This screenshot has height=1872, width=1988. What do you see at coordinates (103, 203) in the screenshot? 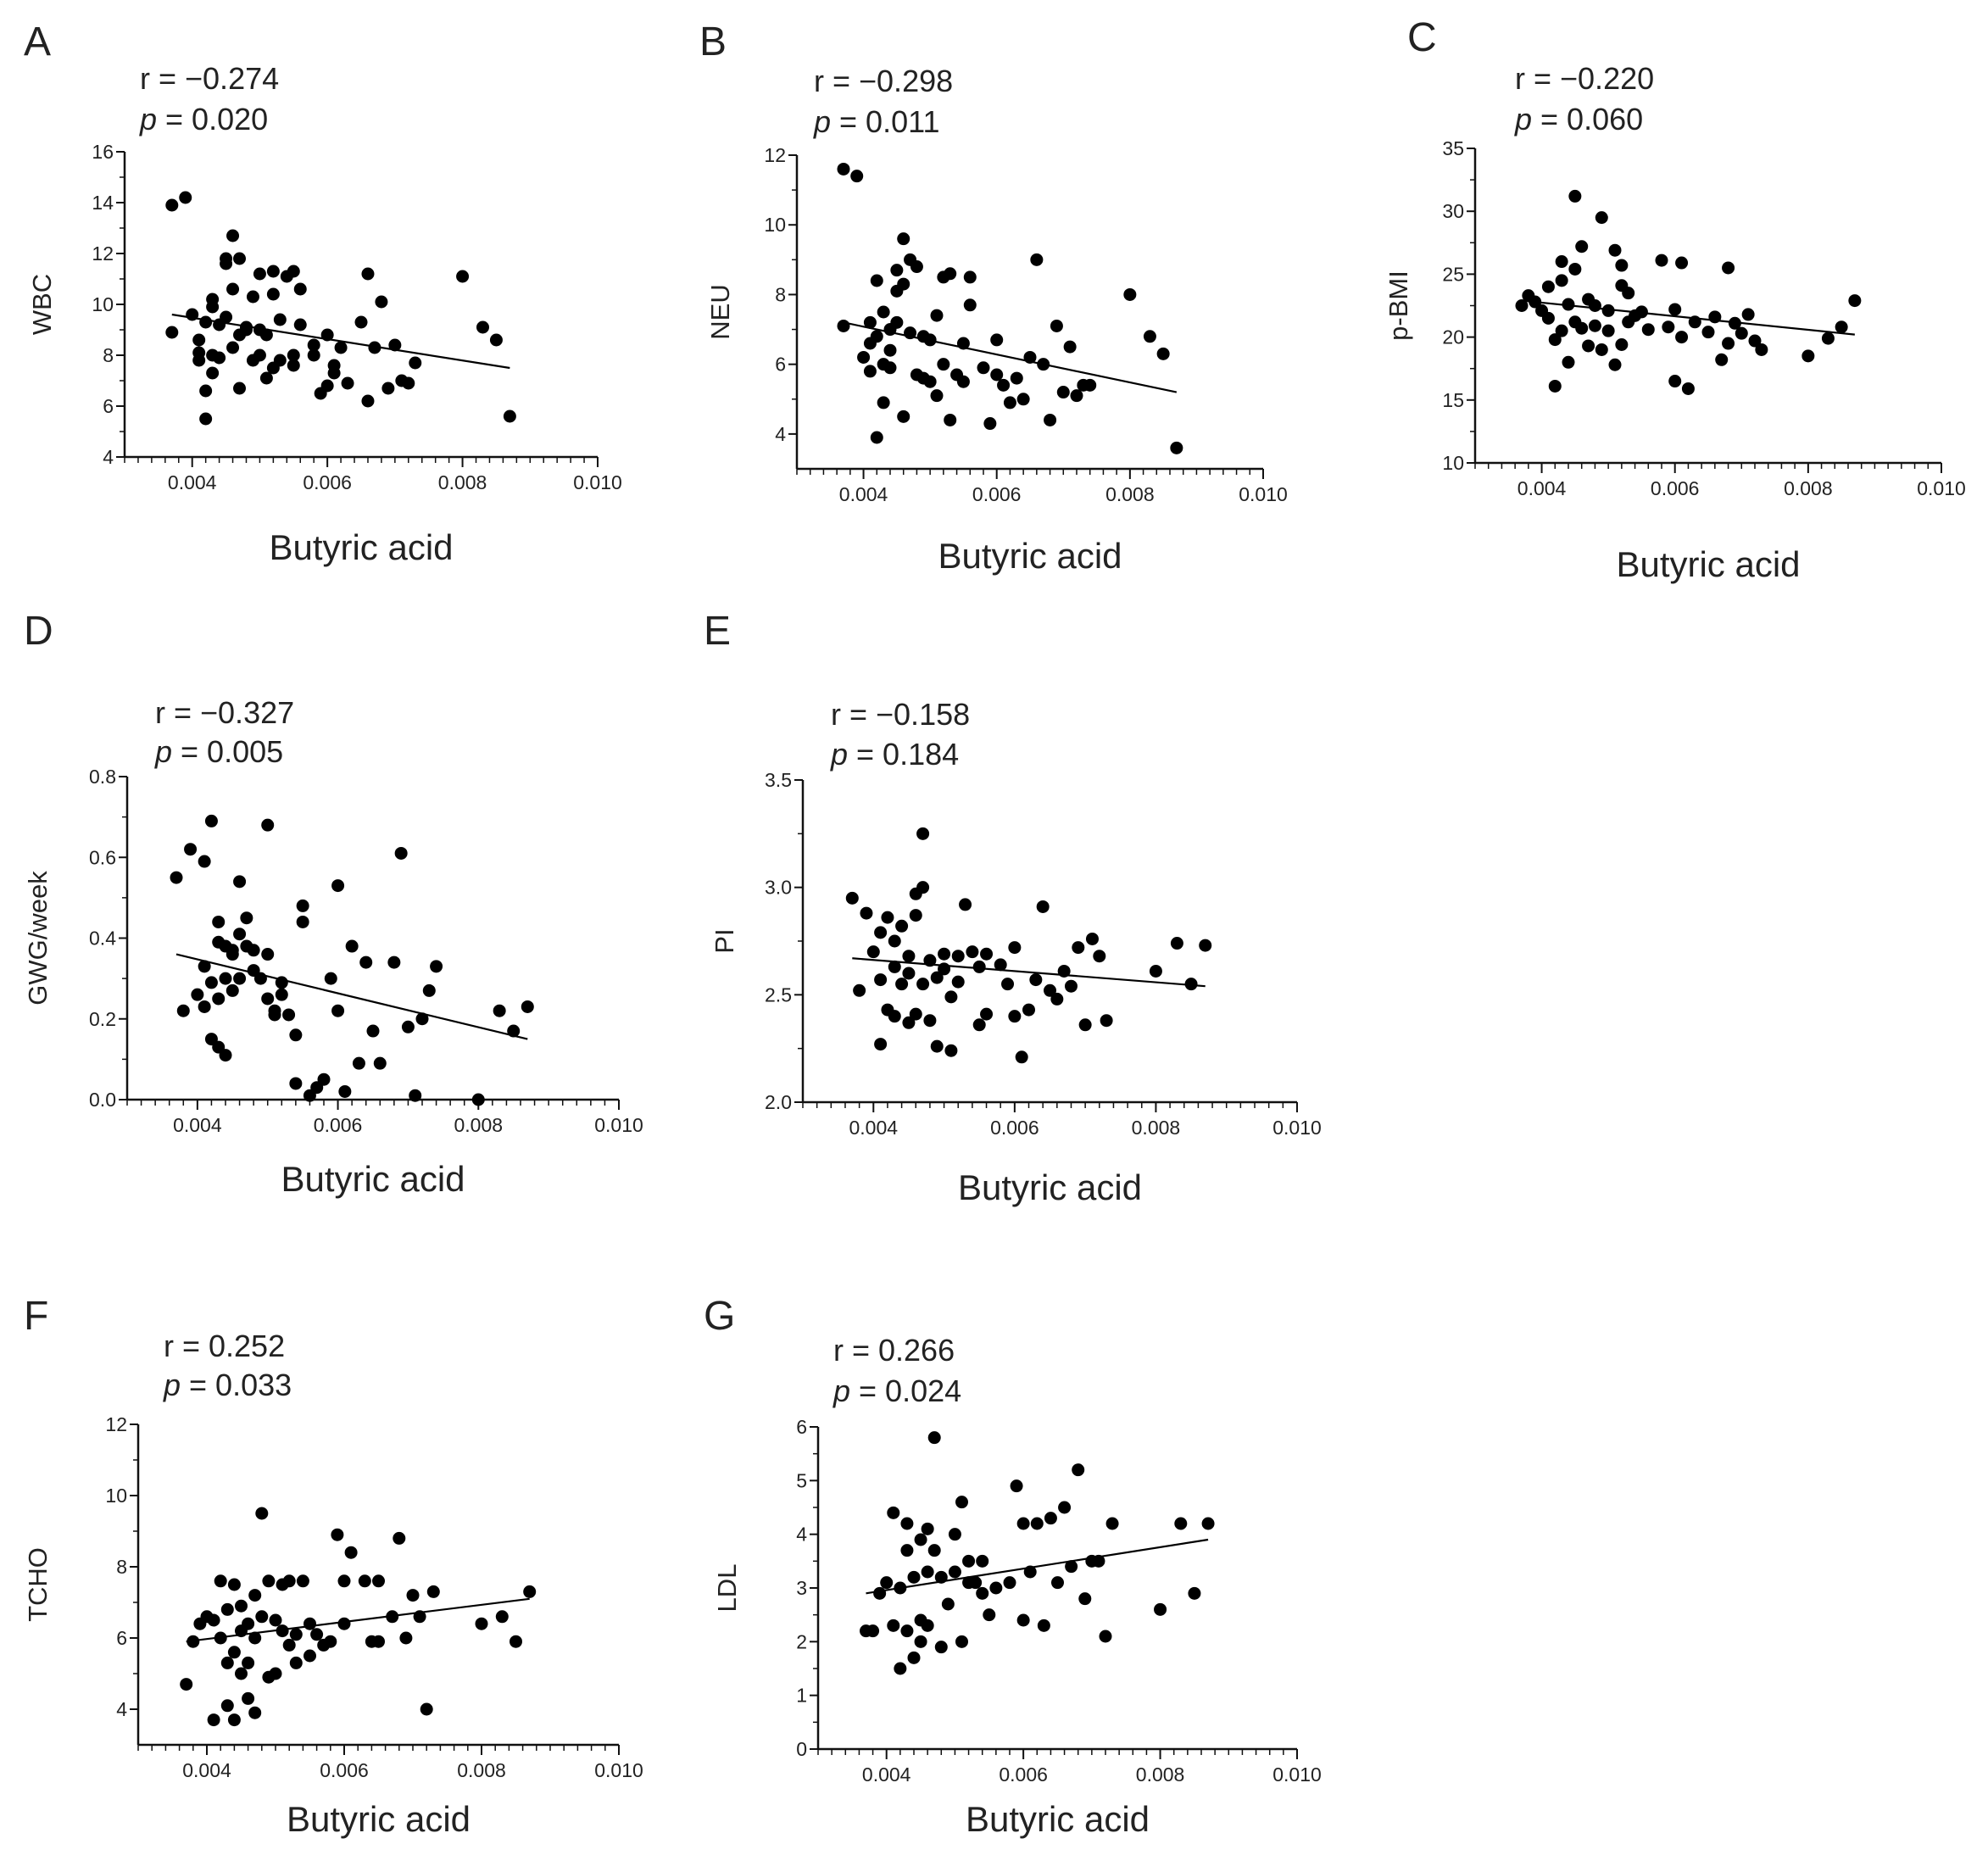
I see `y-tick-label: 14` at bounding box center [103, 203].